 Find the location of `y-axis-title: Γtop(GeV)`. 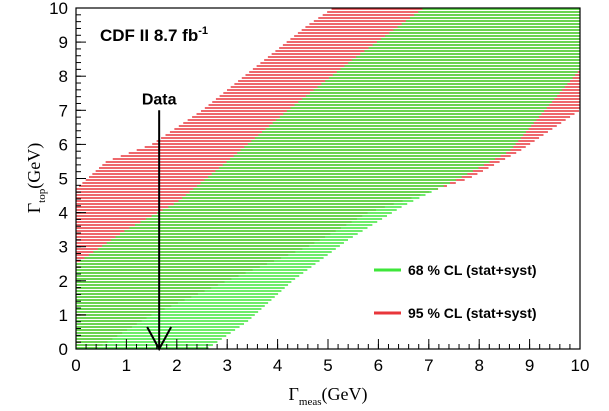

y-axis-title: Γtop(GeV) is located at coordinates (36, 178).